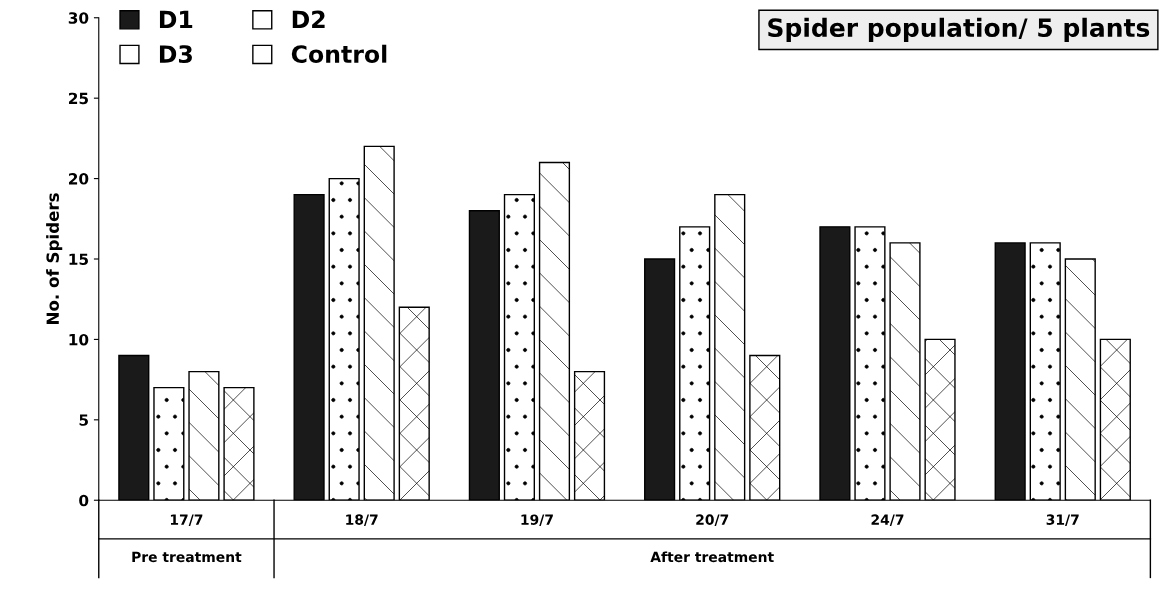 This screenshot has height=592, width=1162. Describe the element at coordinates (1062, 520) in the screenshot. I see `x-tick-label: 31/7` at that location.